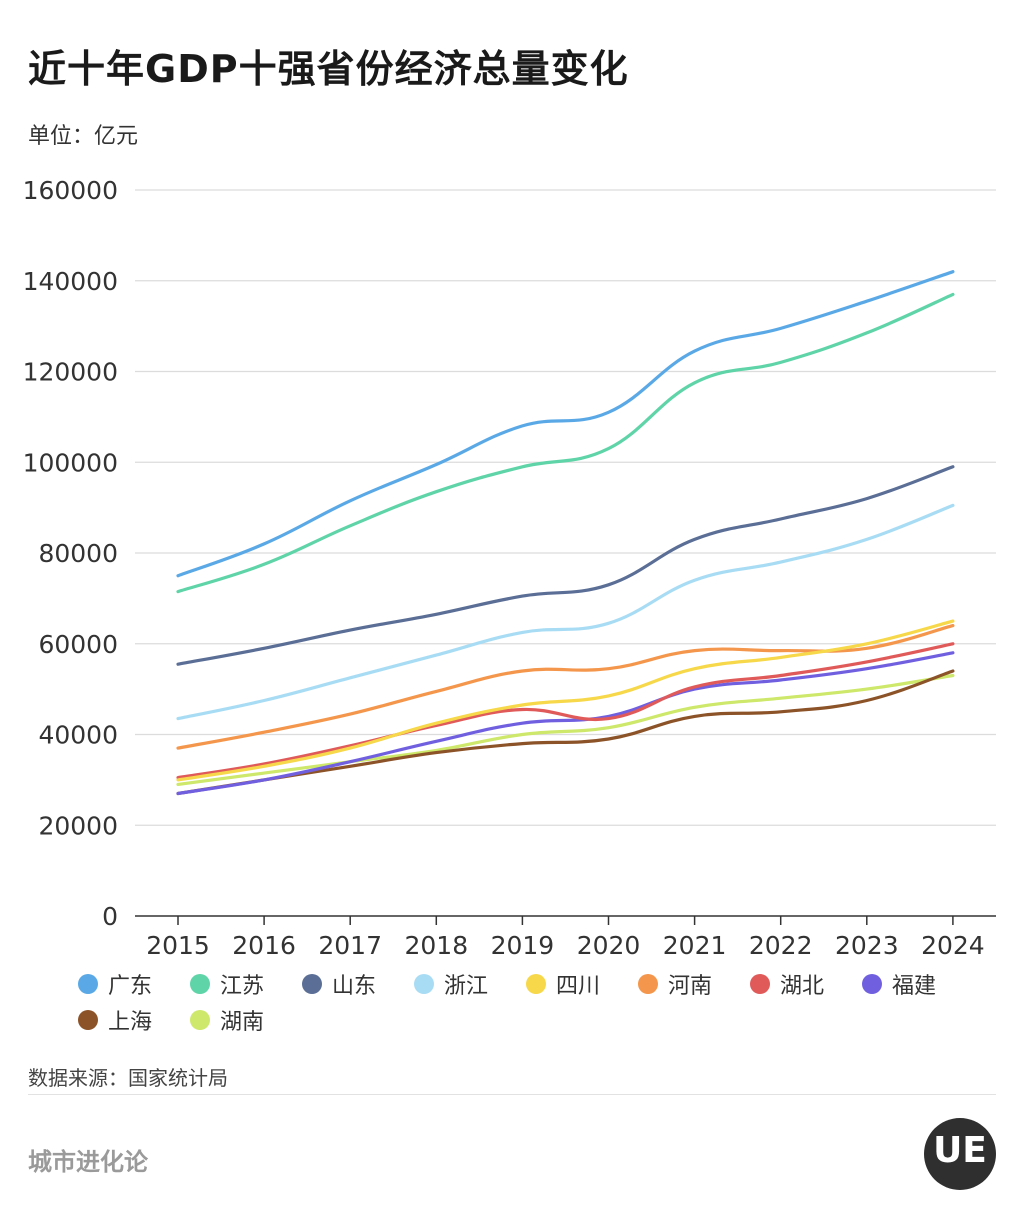  What do you see at coordinates (70, 281) in the screenshot?
I see `y-tick-label: 140000` at bounding box center [70, 281].